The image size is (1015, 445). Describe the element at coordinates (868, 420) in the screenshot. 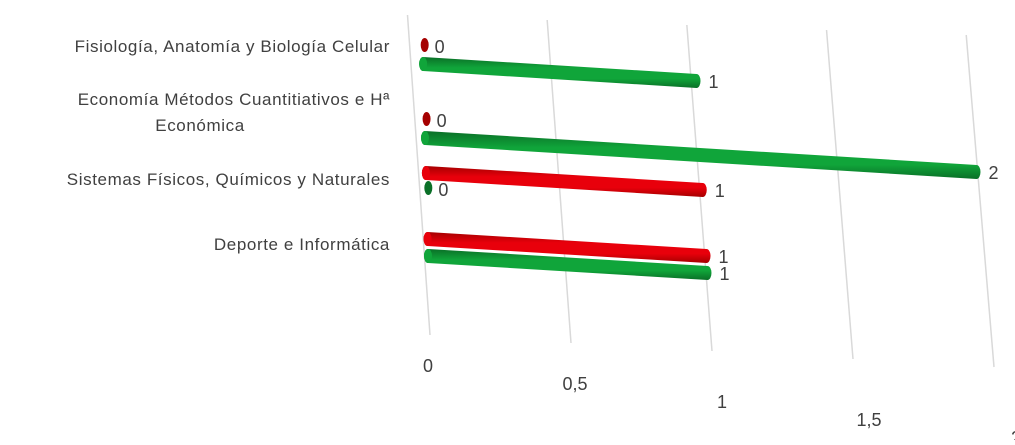

I see `x-tick-label: 1,5` at that location.